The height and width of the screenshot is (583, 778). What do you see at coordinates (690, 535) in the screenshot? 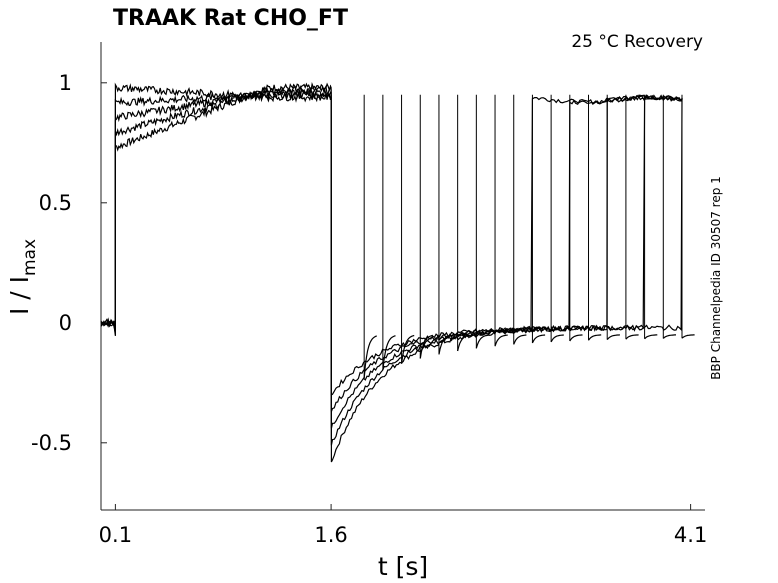
I see `x-tick-label: 4.1` at bounding box center [690, 535].